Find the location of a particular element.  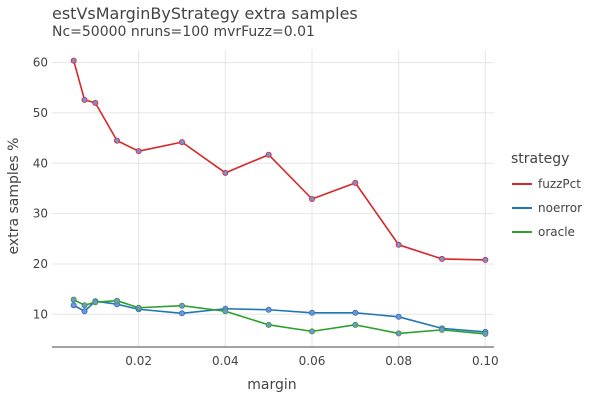

x-axis-title: margin is located at coordinates (271, 385).